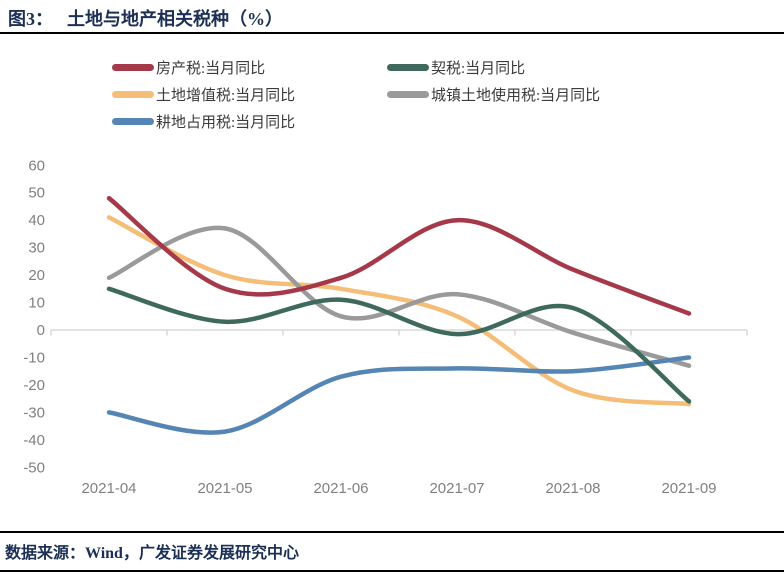  Describe the element at coordinates (36, 165) in the screenshot. I see `y-axis-label: 60` at that location.